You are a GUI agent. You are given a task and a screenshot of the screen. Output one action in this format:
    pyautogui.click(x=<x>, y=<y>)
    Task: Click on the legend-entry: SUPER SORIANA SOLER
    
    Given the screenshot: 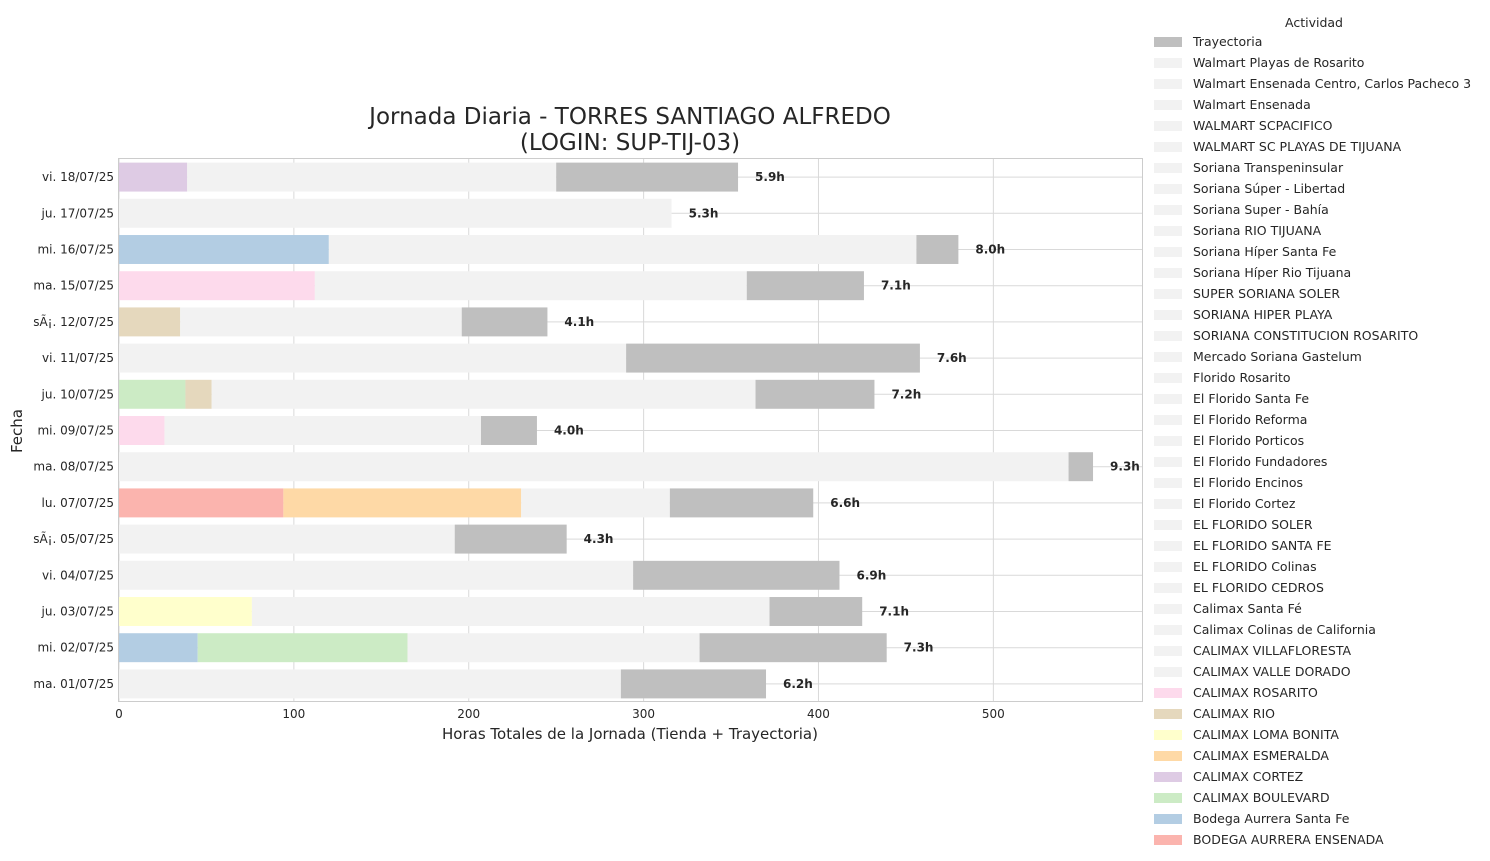 What is the action you would take?
    pyautogui.click(x=1266, y=293)
    